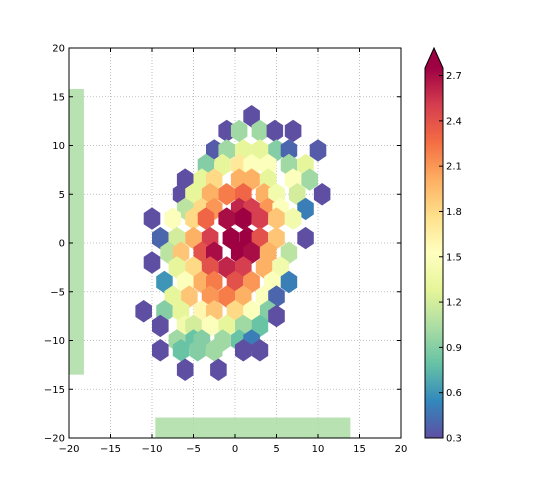 This screenshot has height=486, width=540. Describe the element at coordinates (454, 76) in the screenshot. I see `colorbar-tick-label: 2.7` at that location.